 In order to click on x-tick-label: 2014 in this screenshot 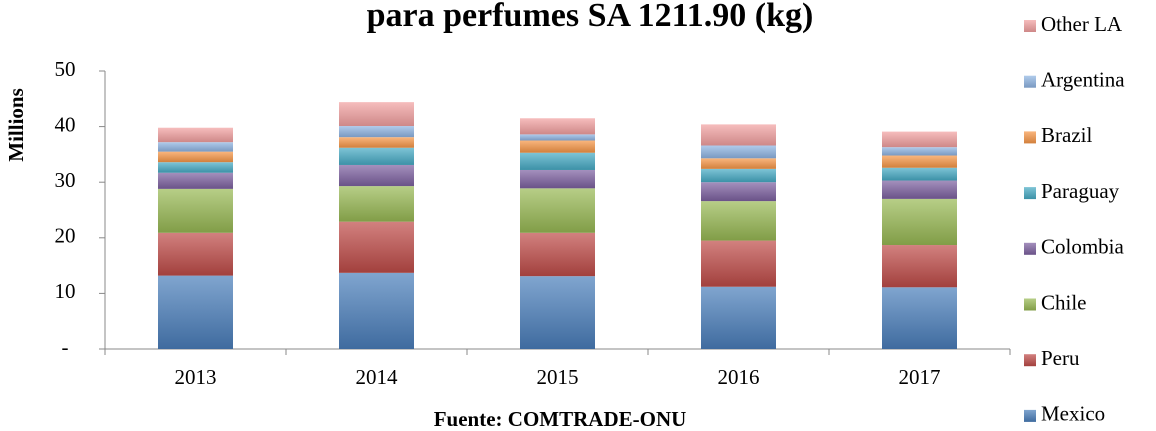, I will do `click(377, 377)`.